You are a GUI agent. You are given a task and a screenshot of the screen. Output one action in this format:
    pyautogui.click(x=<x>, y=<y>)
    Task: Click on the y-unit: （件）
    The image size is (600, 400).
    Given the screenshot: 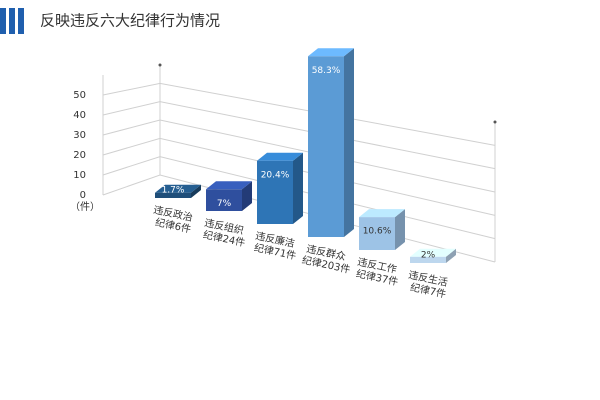 What is the action you would take?
    pyautogui.click(x=85, y=207)
    